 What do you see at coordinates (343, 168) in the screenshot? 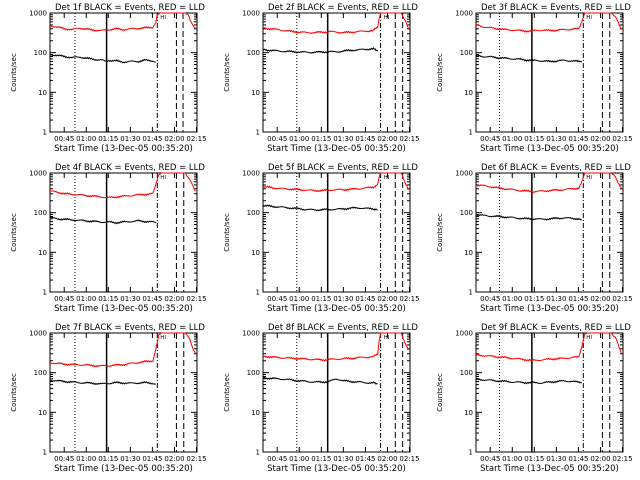
I see `panel-title: Det 5f BLACK = Events, RED = LLD` at bounding box center [343, 168].